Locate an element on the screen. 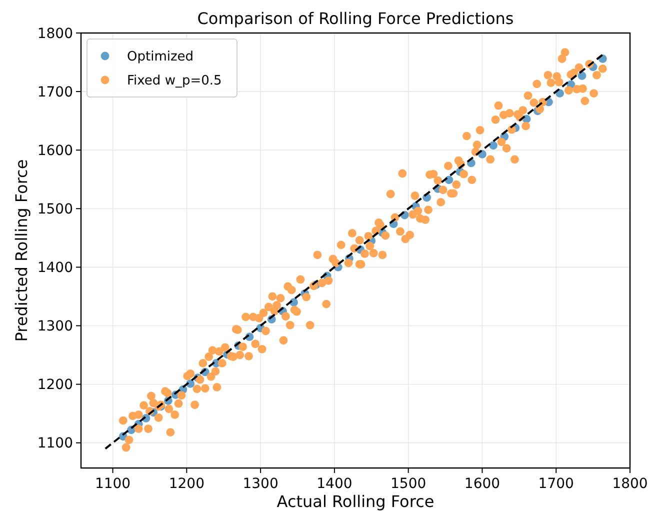  x-tick-label: 1400 is located at coordinates (334, 484).